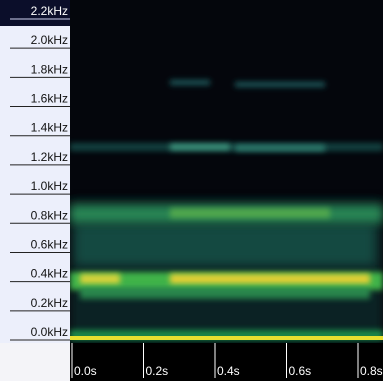 The height and width of the screenshot is (381, 383). I want to click on x-tick-label: 0.4s, so click(228, 371).